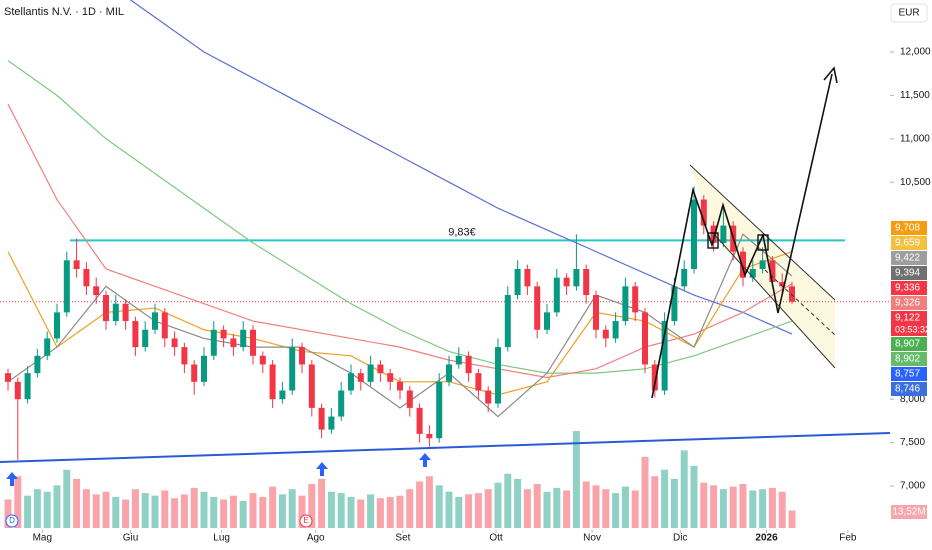 The height and width of the screenshot is (550, 932). Describe the element at coordinates (907, 318) in the screenshot. I see `price-label: 9,122` at that location.